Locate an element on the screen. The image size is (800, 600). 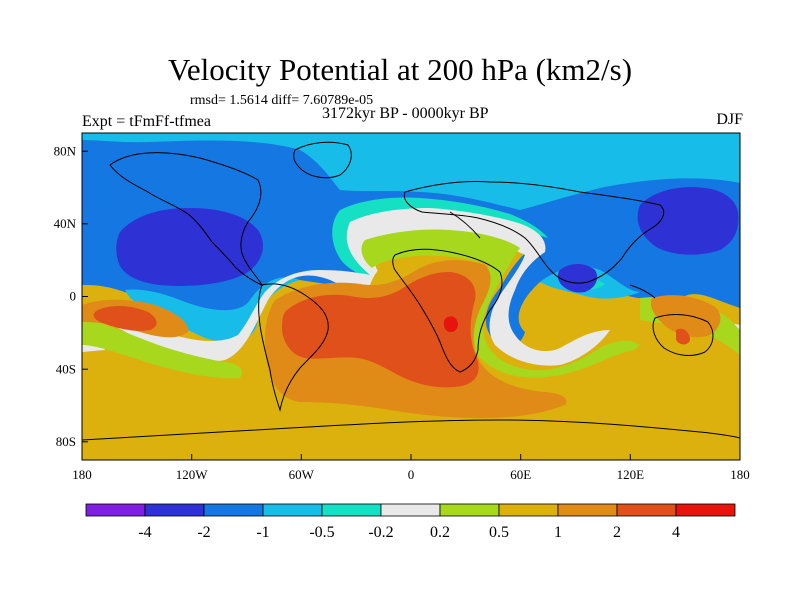
x-tick-label: 120W is located at coordinates (192, 474).